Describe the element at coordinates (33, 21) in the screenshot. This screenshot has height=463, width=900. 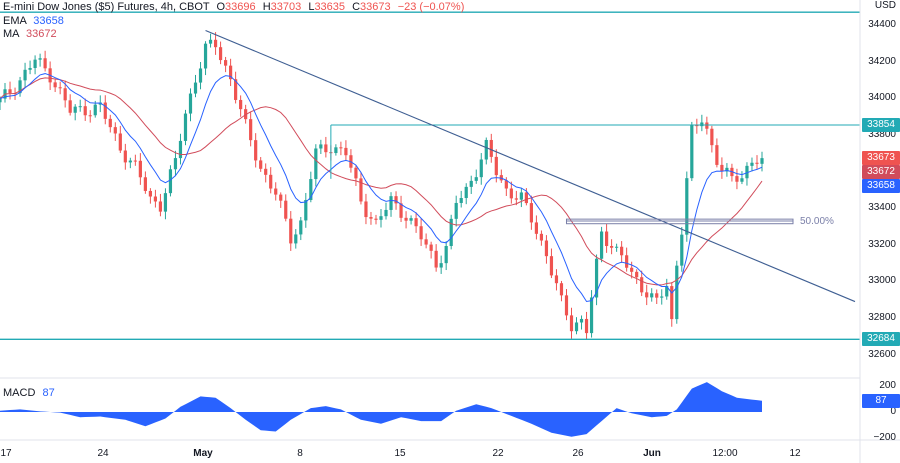
I see `ema-legend: EMA 33658` at that location.